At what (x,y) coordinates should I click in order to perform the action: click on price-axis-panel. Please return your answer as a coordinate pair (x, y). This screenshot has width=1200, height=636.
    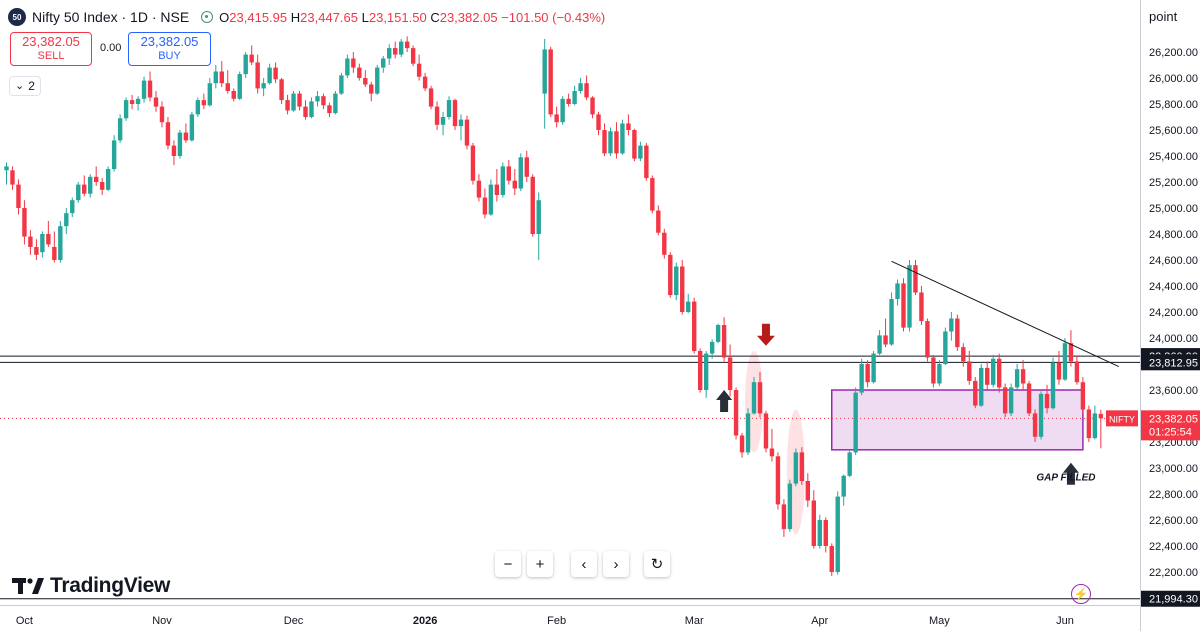
    Looking at the image, I should click on (1170, 315).